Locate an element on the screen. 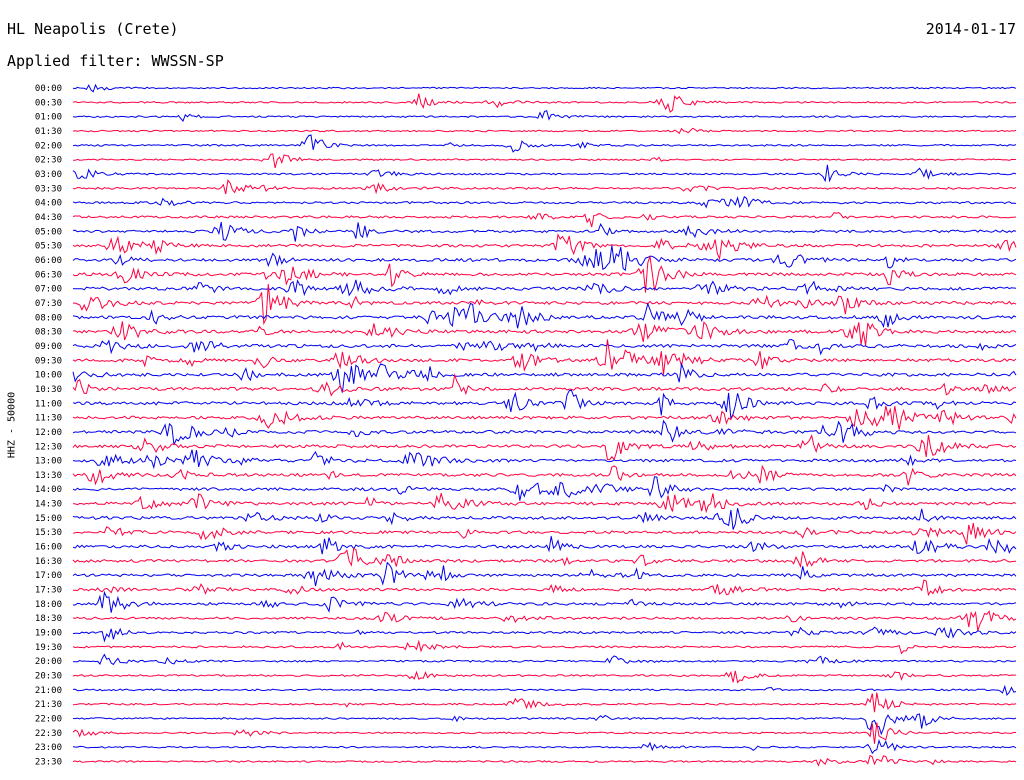 Image resolution: width=1024 pixels, height=780 pixels. row-tick-label: 07:30 is located at coordinates (48, 304).